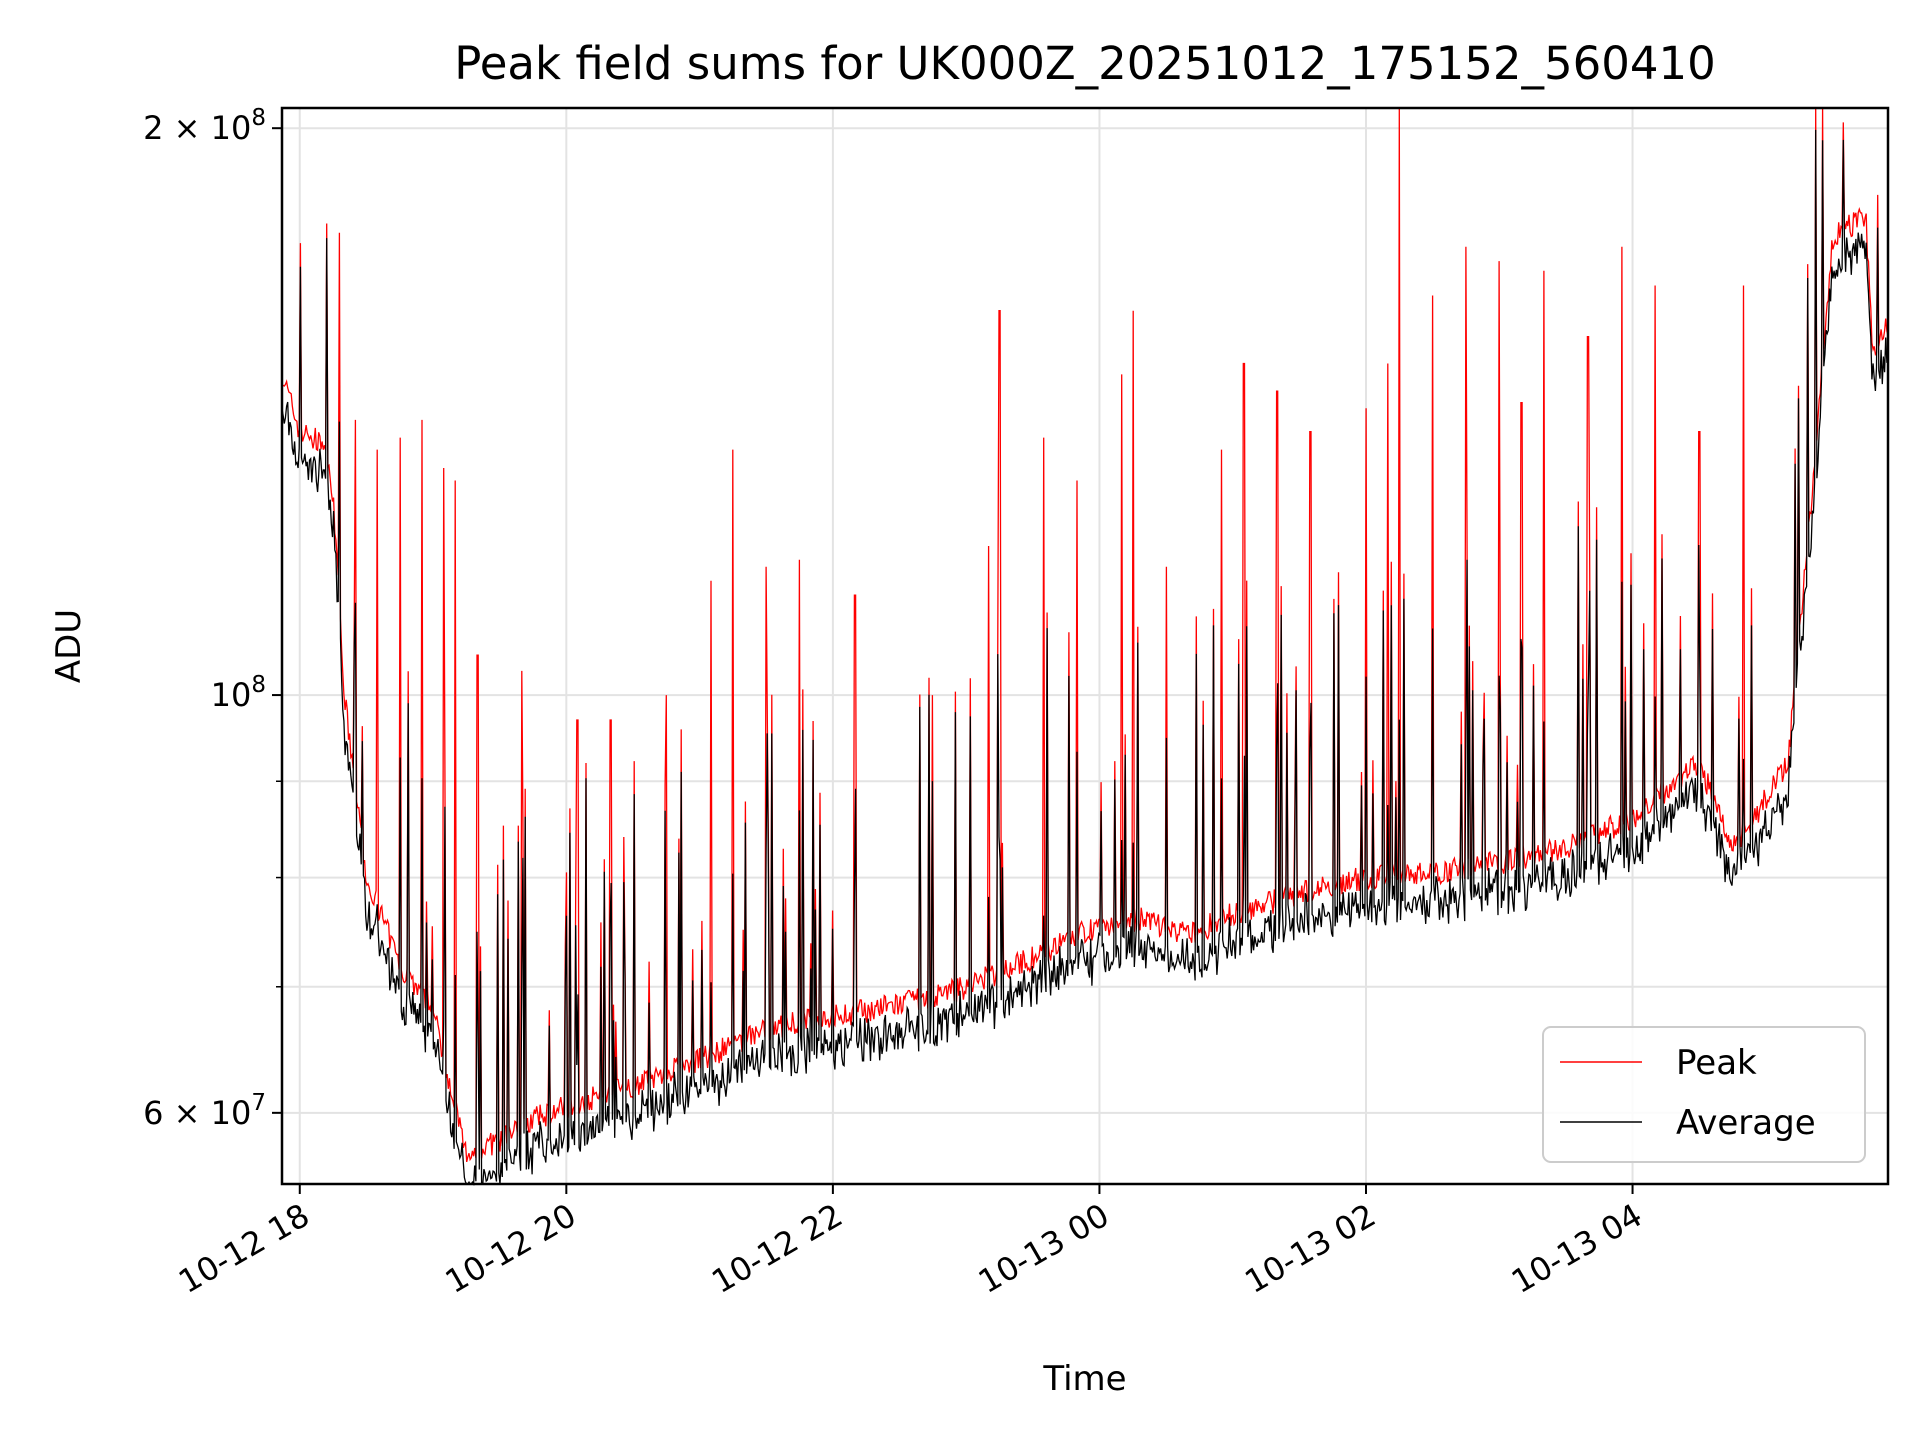 Image resolution: width=1920 pixels, height=1440 pixels. I want to click on legend-peak-label: Peak, so click(1716, 1063).